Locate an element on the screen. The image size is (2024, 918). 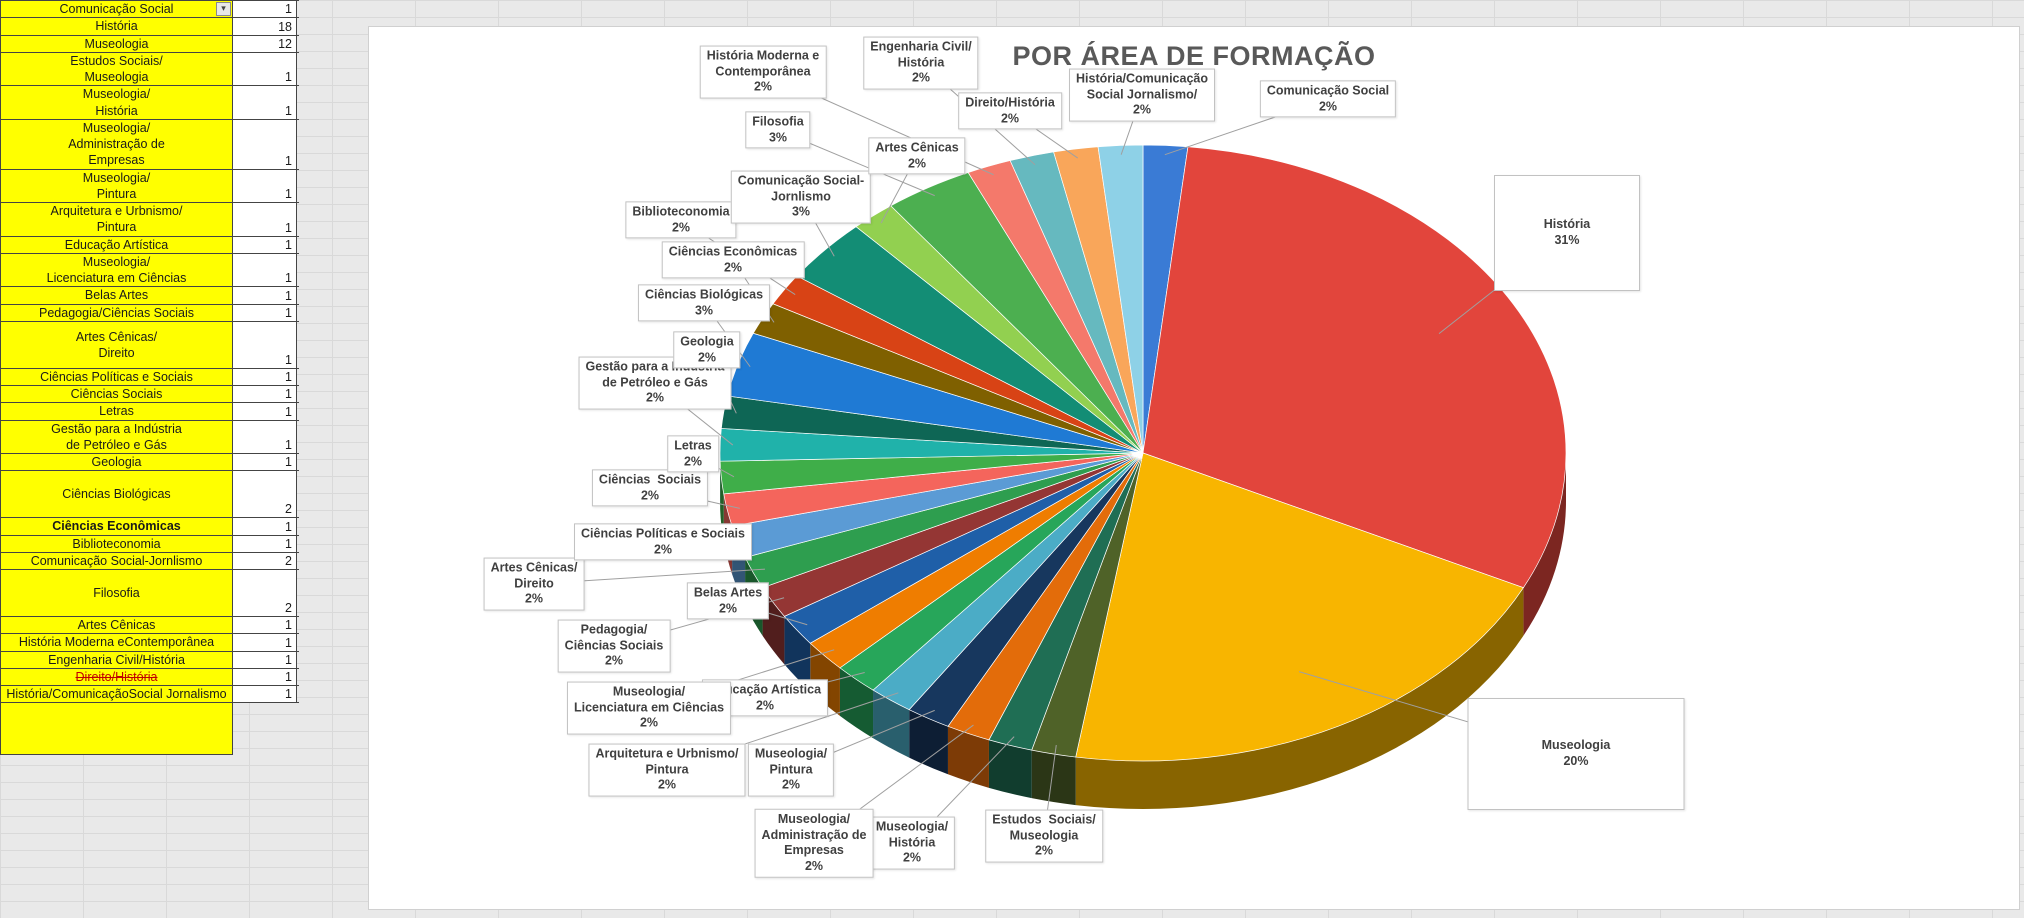
pie-label: Museologia 20% is located at coordinates (1576, 754).